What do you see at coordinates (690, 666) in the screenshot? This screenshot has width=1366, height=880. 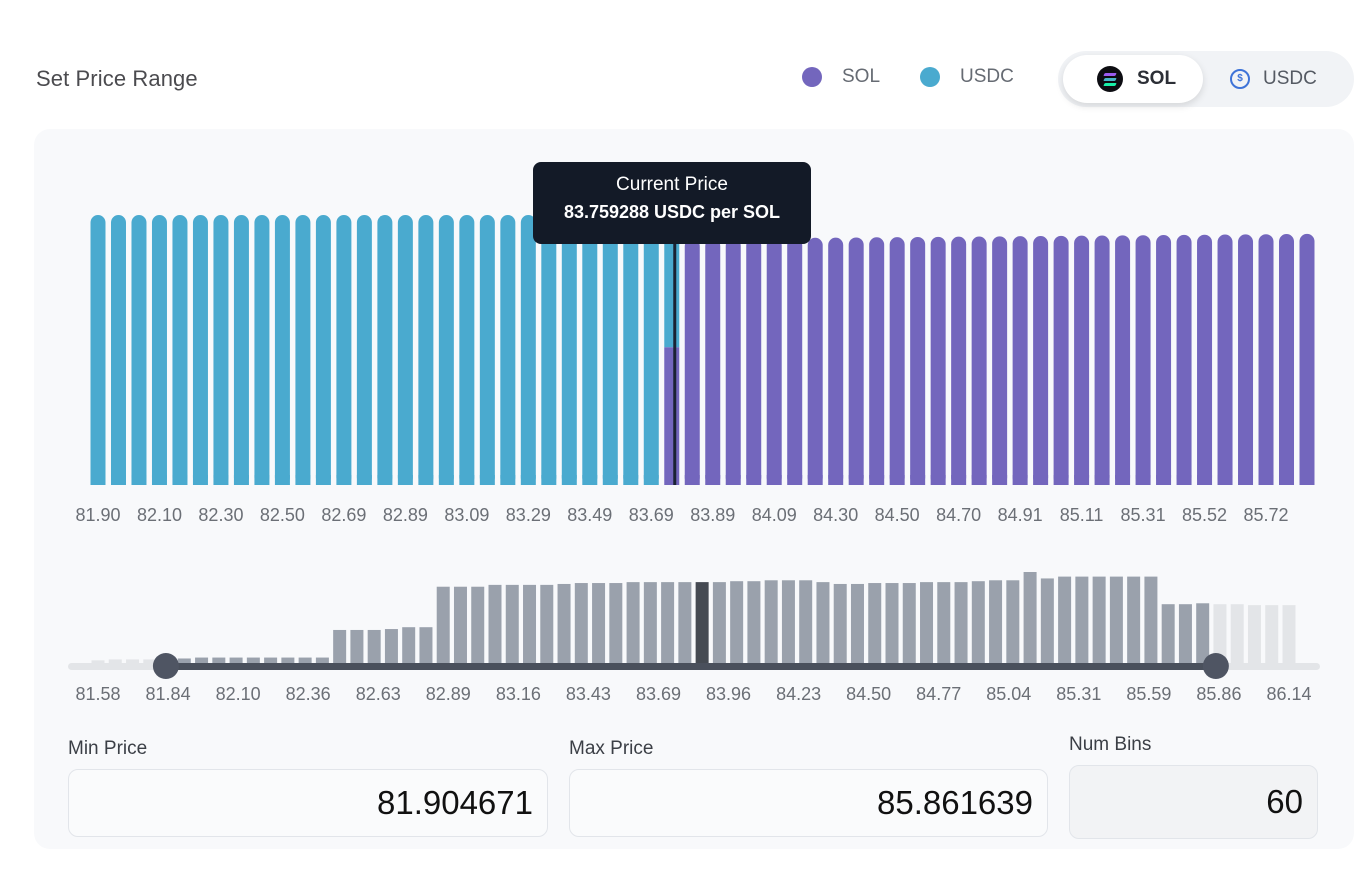 I see `slider-track-active` at bounding box center [690, 666].